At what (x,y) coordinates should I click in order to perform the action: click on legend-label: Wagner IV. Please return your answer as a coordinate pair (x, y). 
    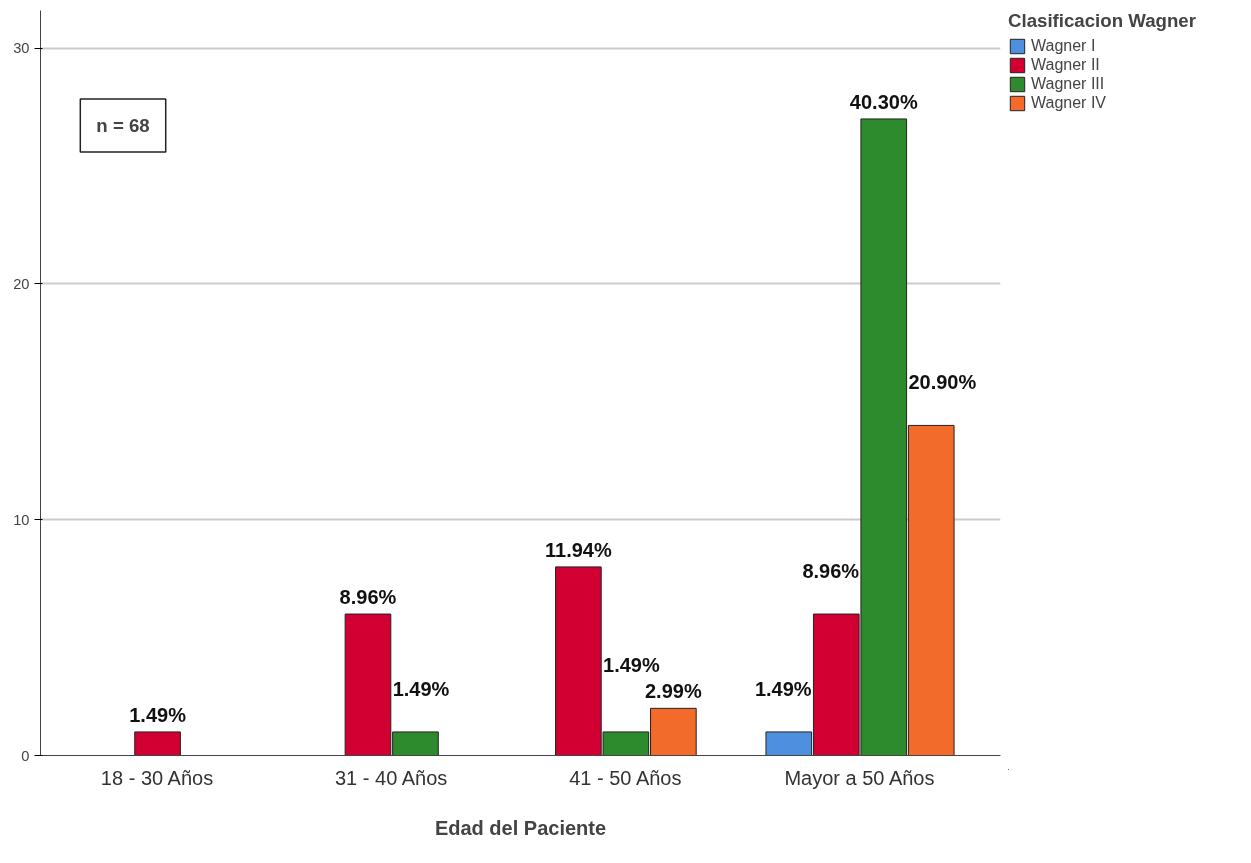
    Looking at the image, I should click on (1068, 103).